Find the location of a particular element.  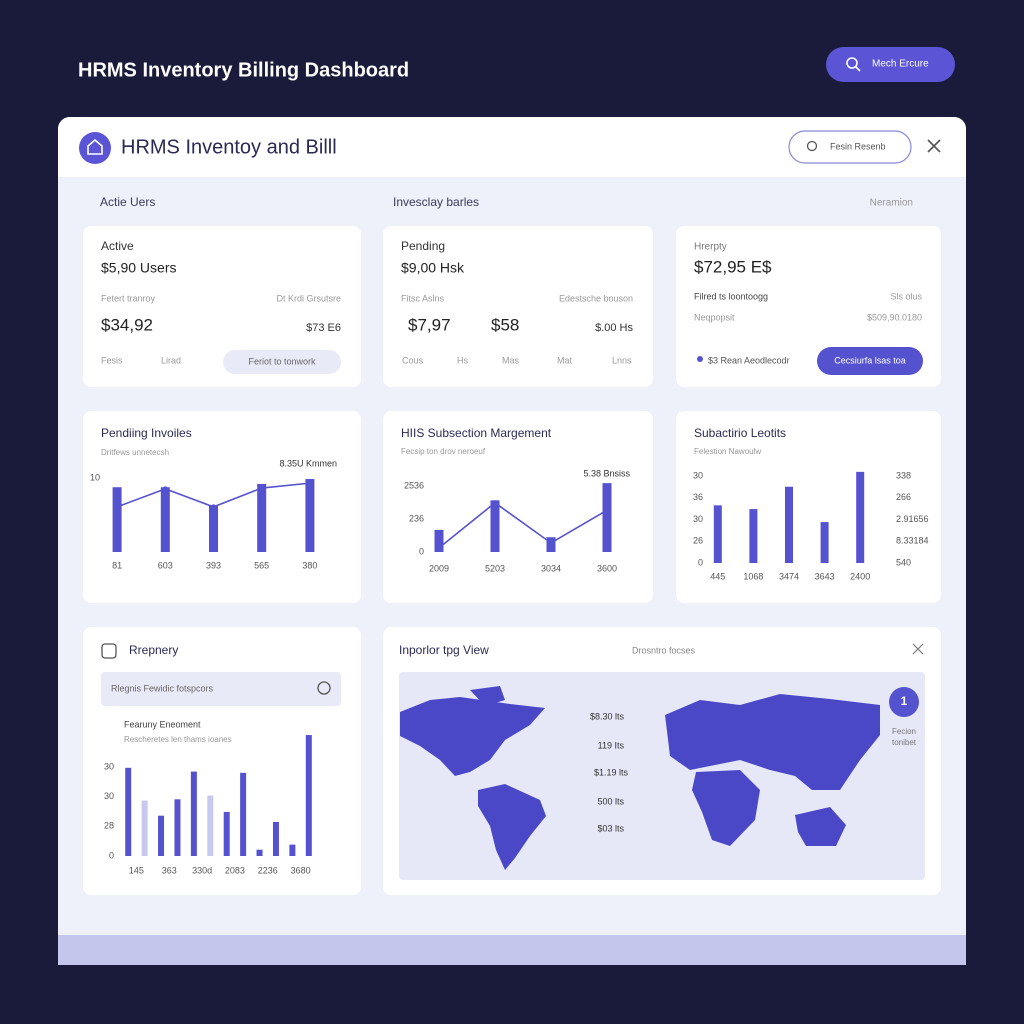

map-label: $03 lts is located at coordinates (610, 828).